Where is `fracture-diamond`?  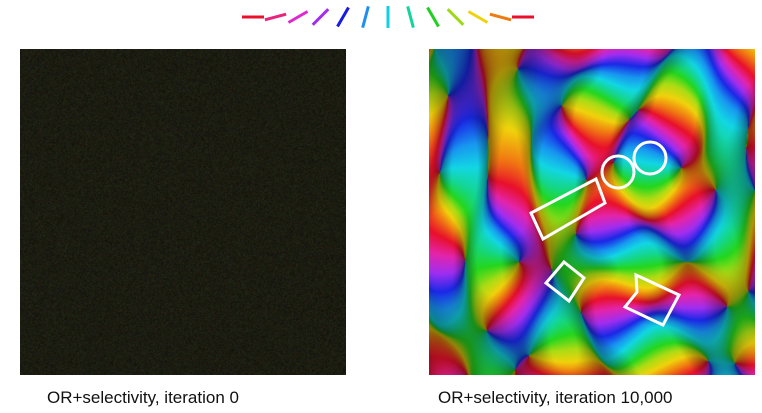
fracture-diamond is located at coordinates (565, 281).